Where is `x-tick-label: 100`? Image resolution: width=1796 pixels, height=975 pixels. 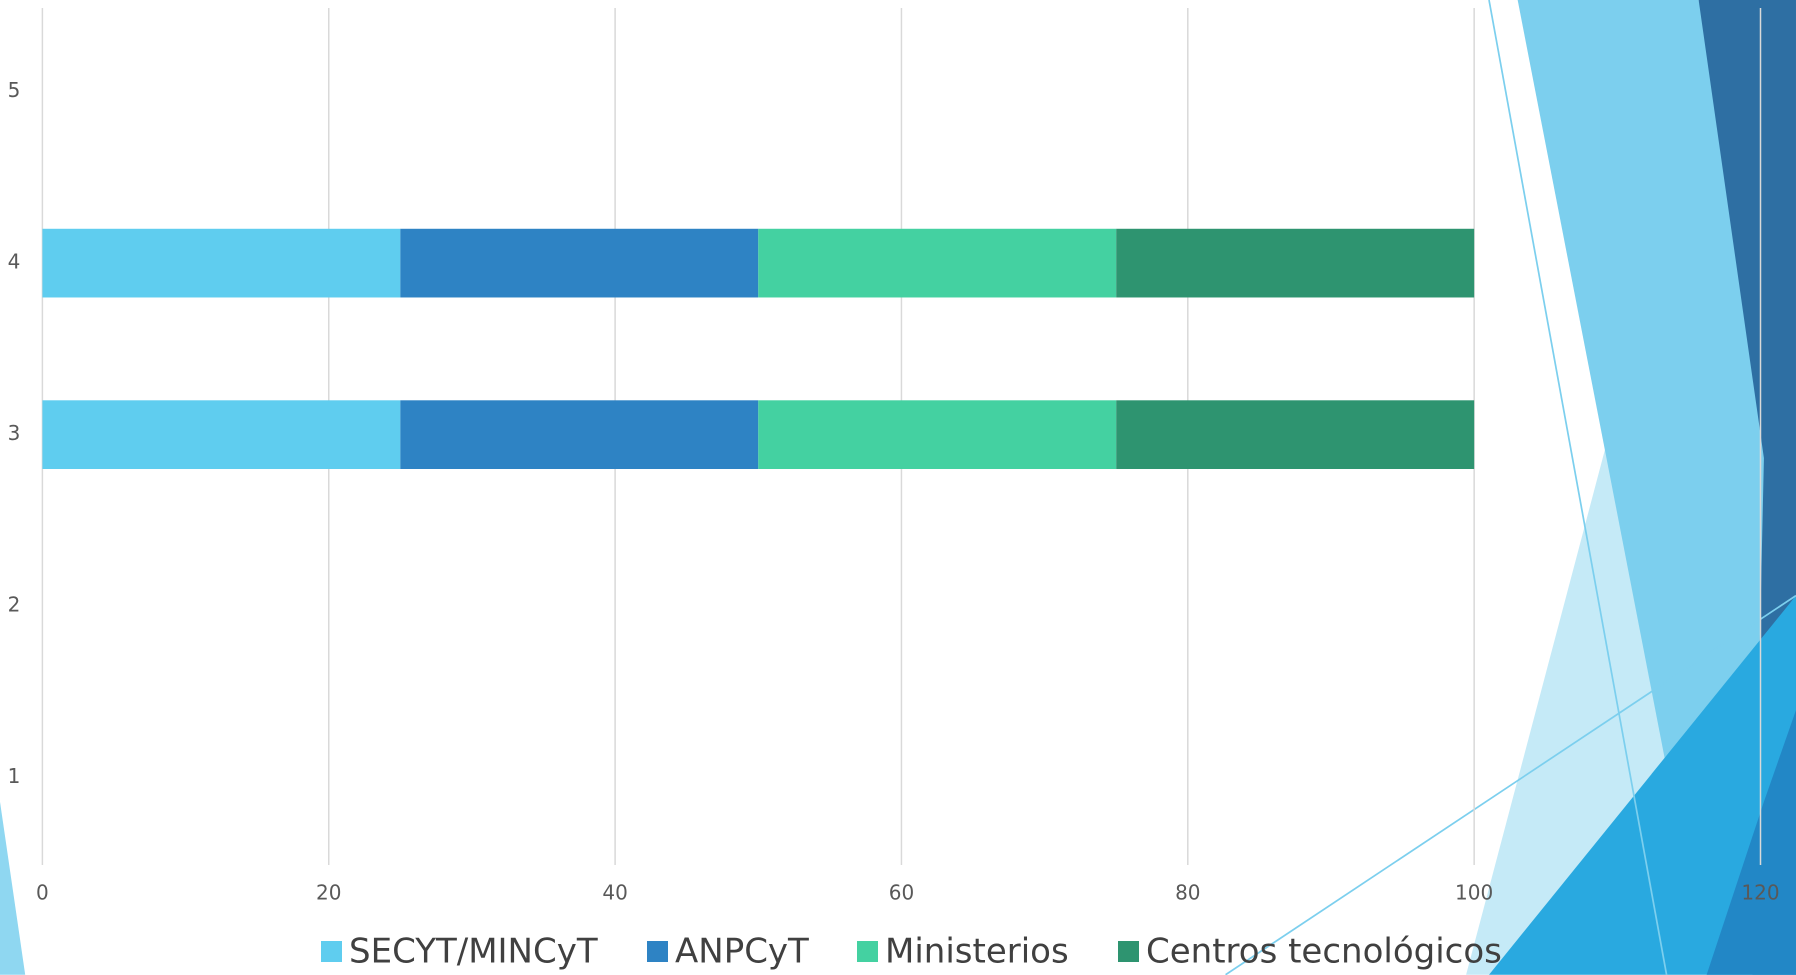 x-tick-label: 100 is located at coordinates (1474, 893).